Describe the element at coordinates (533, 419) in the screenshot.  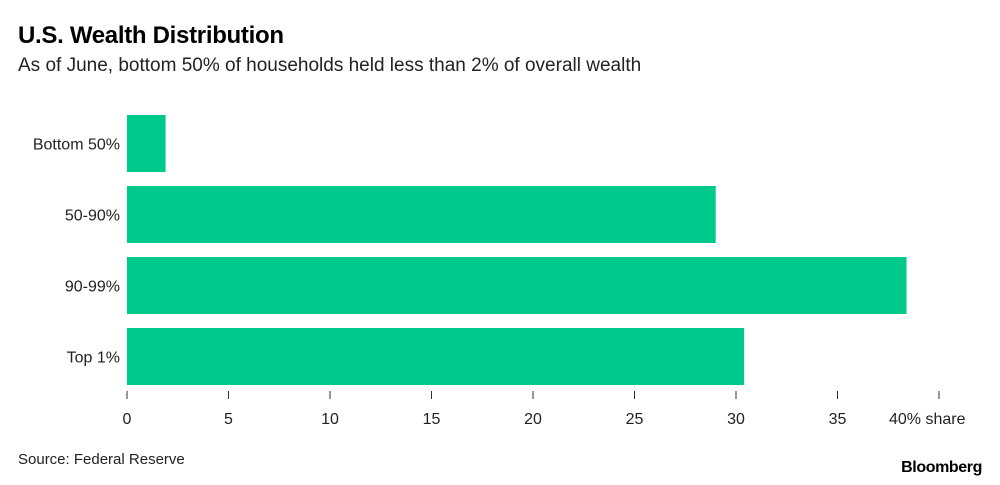
I see `x-tick-label: 20` at that location.